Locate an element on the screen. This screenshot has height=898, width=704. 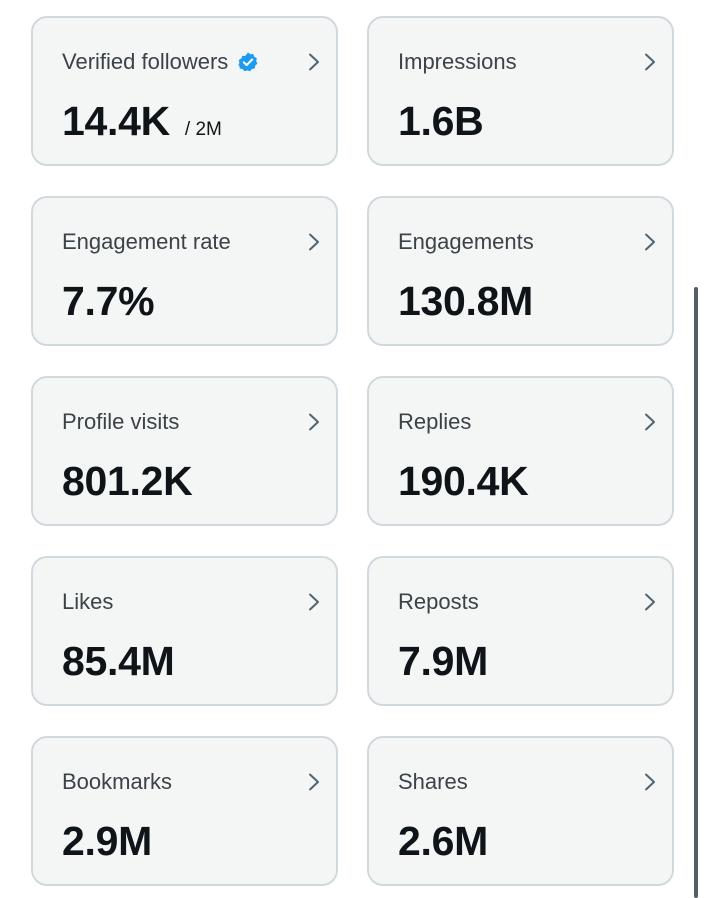
metric-value: 7.9M is located at coordinates (443, 661).